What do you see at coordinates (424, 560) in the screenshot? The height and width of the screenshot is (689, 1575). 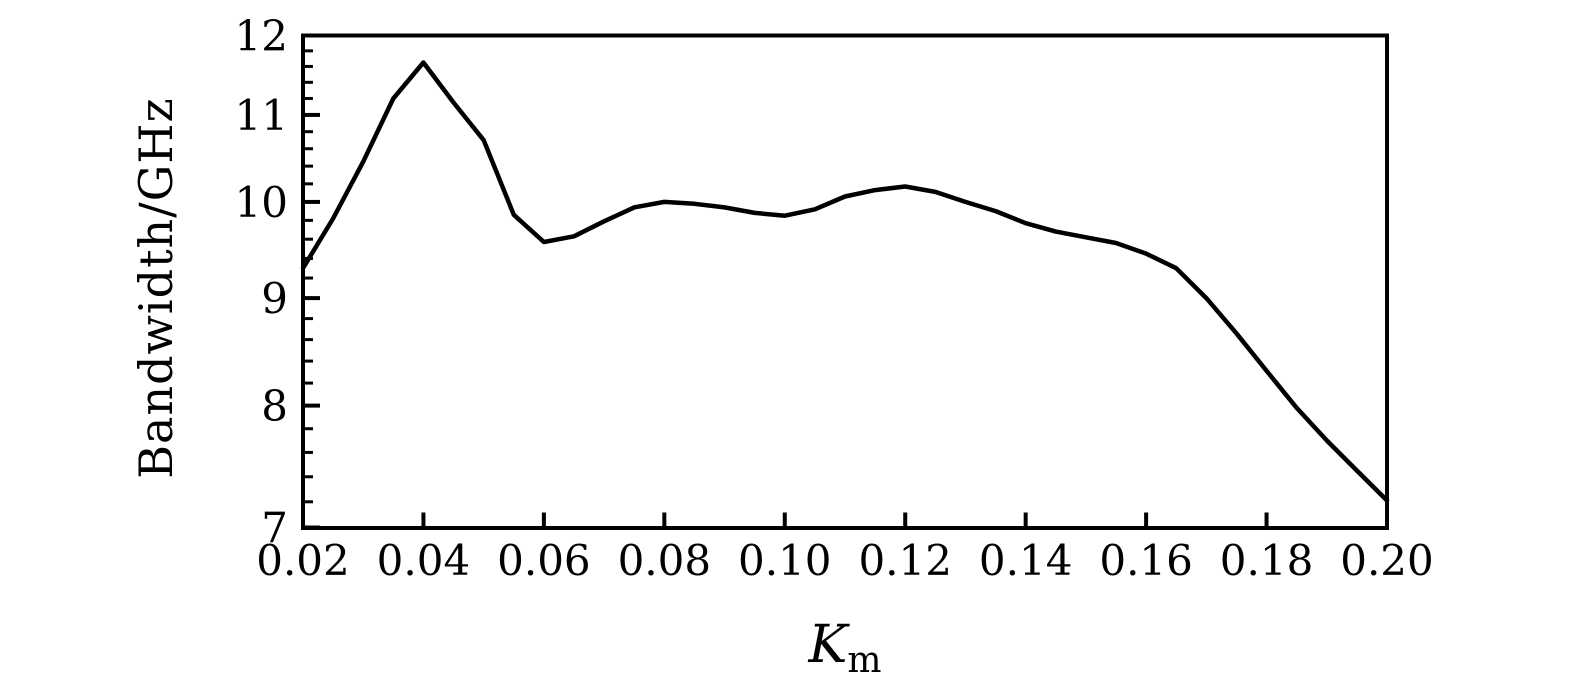 I see `x-tick-label: 0.04` at bounding box center [424, 560].